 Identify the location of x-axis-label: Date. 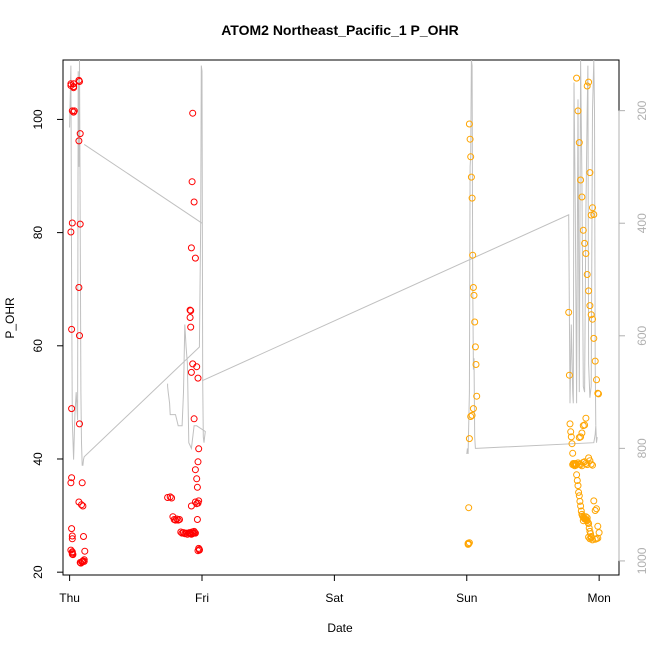
(340, 628).